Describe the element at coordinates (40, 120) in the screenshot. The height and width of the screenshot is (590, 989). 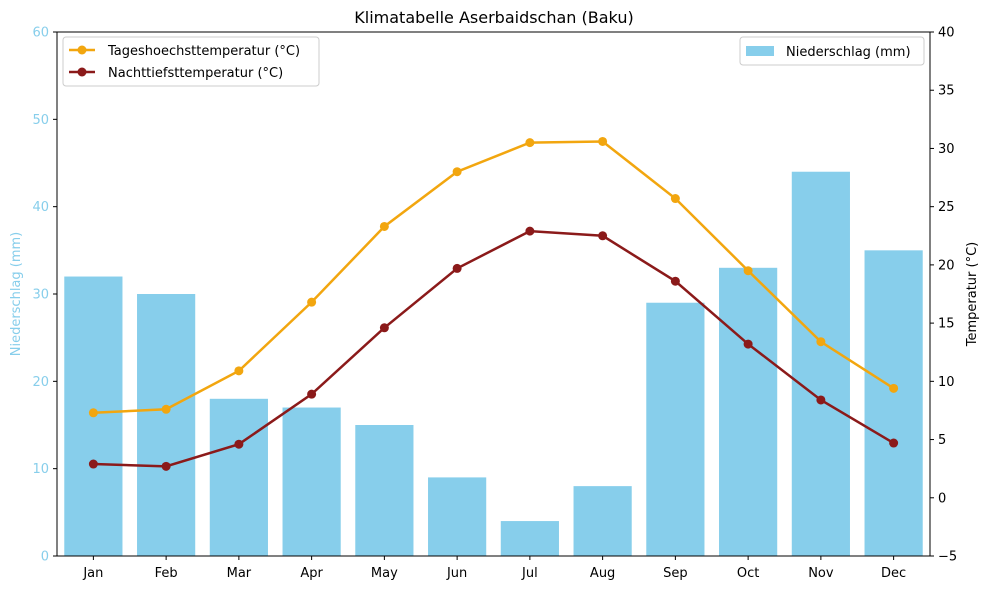
I see `left-tick-label: 50` at that location.